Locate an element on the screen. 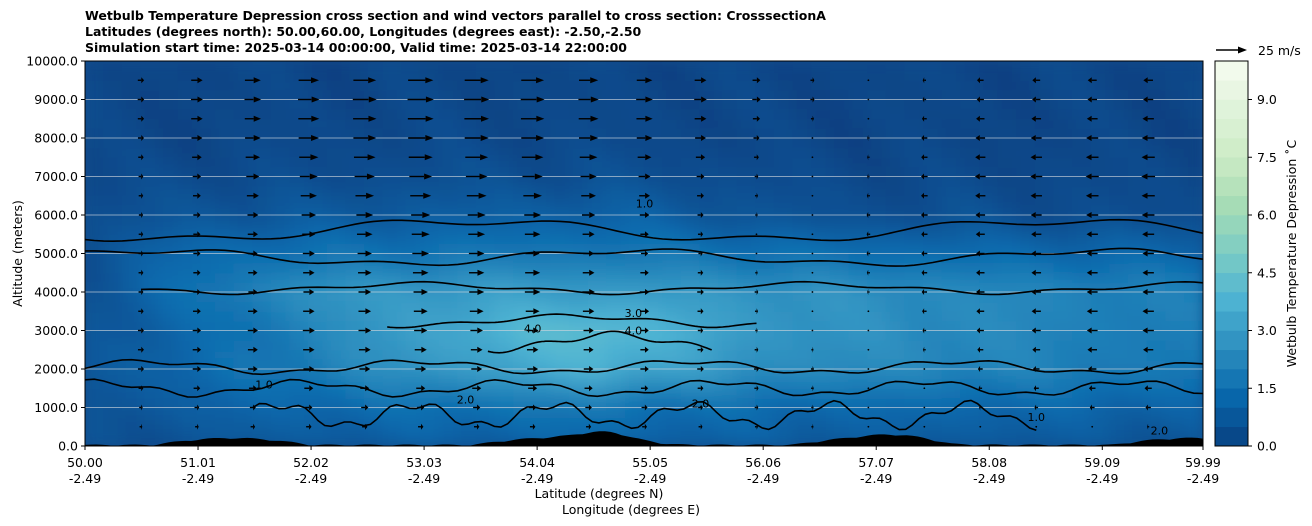  x-tick-label-lon: -2.49 is located at coordinates (537, 478).